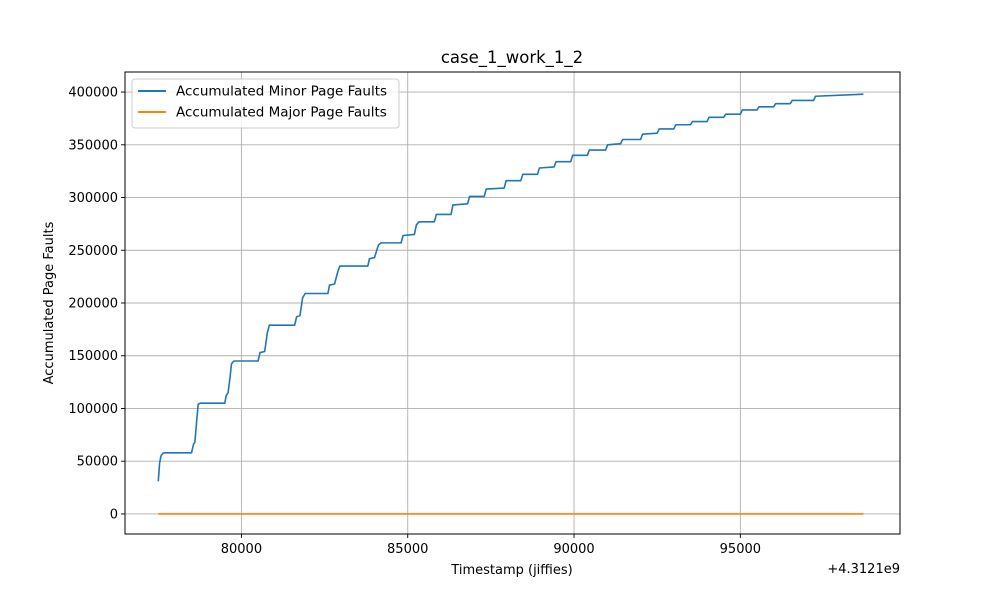 This screenshot has width=1000, height=600. I want to click on y-tick-label: 250000, so click(93, 251).